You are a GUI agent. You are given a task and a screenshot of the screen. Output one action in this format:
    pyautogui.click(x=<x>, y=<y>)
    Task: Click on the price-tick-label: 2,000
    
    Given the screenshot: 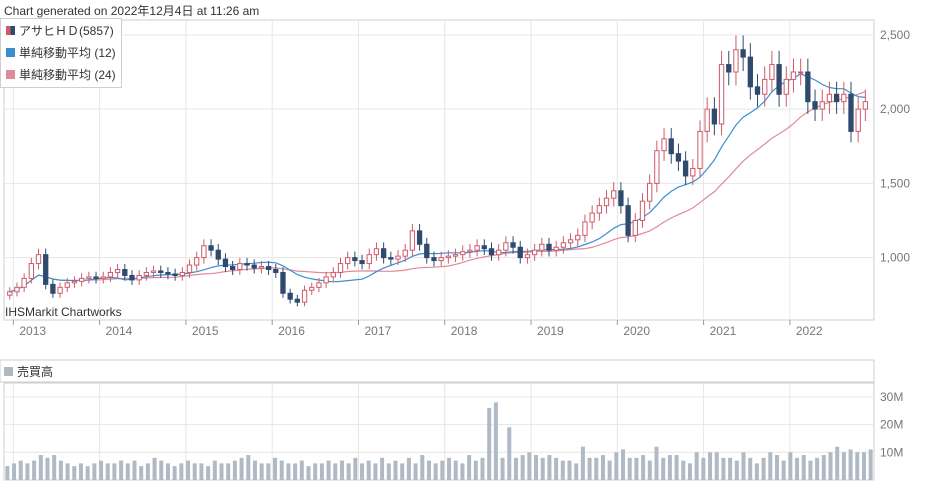 What is the action you would take?
    pyautogui.click(x=895, y=109)
    